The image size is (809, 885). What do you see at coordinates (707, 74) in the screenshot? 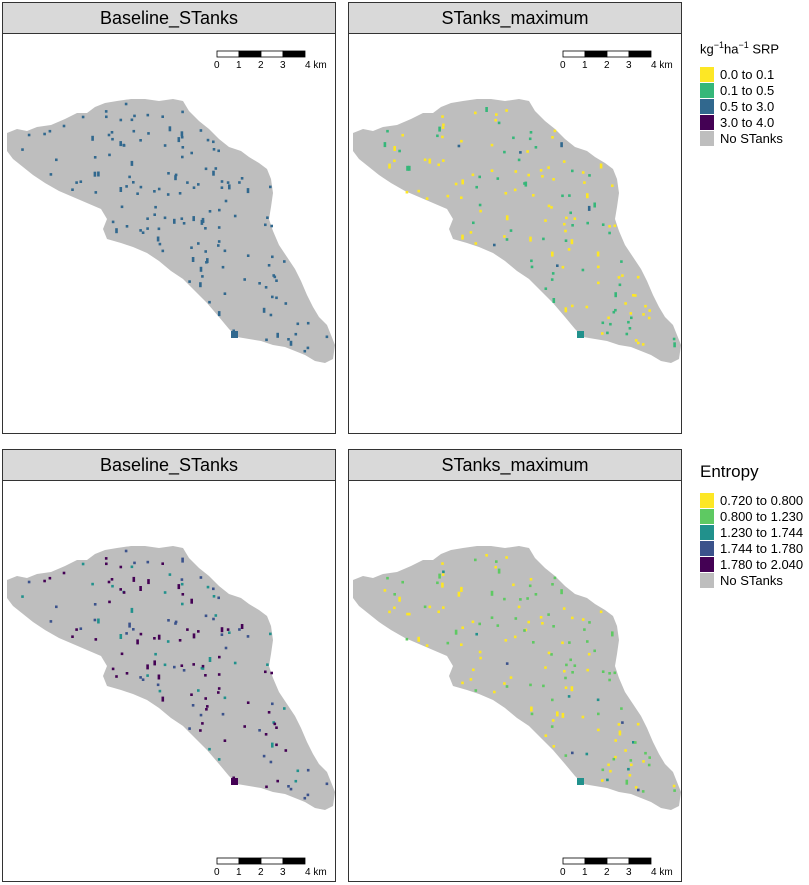
I see `legend-swatch` at bounding box center [707, 74].